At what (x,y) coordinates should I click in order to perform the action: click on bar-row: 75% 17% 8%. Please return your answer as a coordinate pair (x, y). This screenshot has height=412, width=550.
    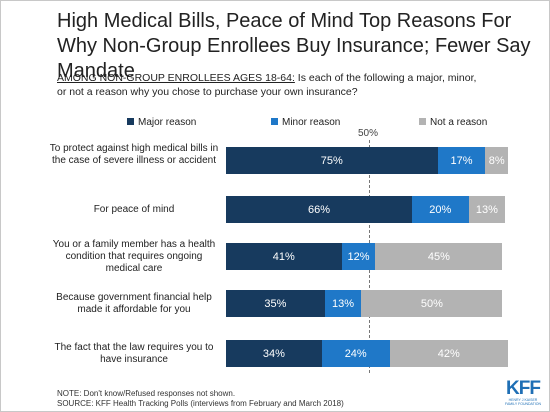
    Looking at the image, I should click on (367, 160).